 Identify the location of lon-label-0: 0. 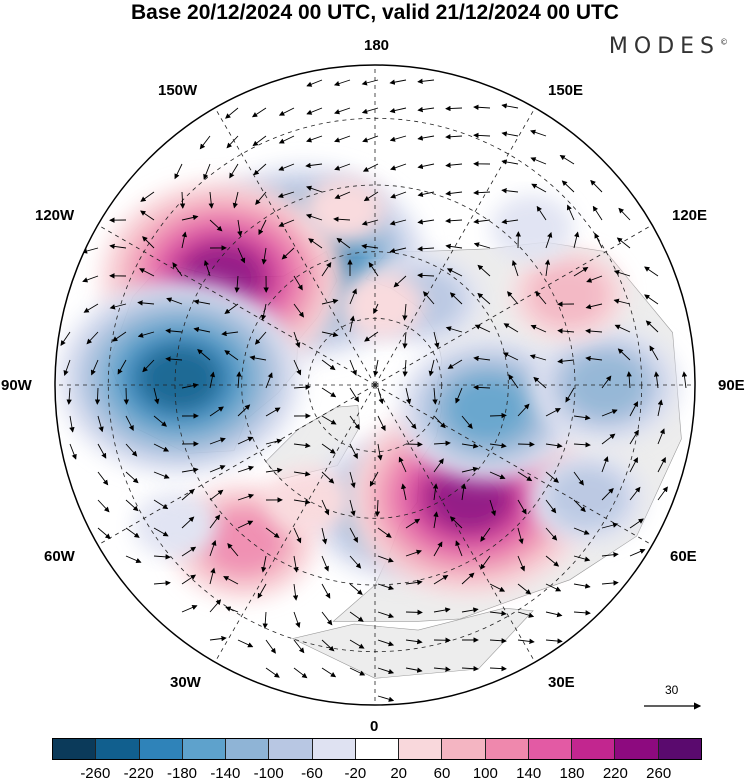
(374, 726).